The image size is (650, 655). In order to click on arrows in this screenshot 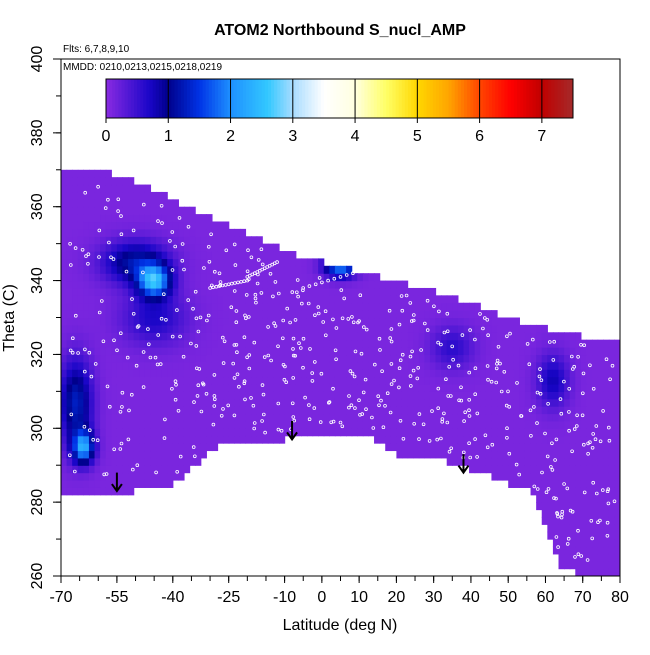, I will do `click(290, 456)`.